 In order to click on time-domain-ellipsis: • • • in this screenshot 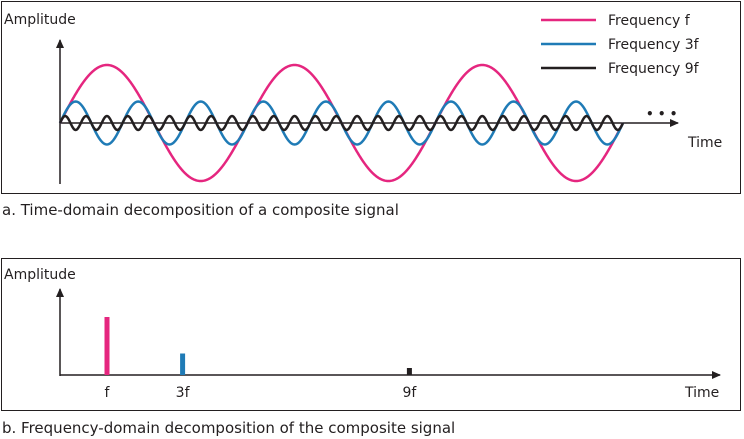, I will do `click(661, 114)`.